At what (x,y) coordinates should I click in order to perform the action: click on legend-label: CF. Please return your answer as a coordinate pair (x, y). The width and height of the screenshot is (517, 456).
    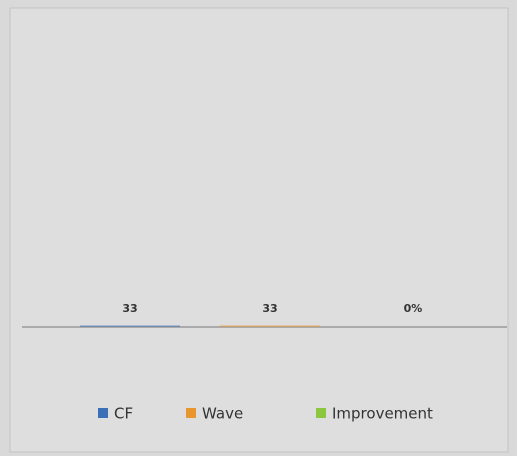
    Looking at the image, I should click on (123, 414).